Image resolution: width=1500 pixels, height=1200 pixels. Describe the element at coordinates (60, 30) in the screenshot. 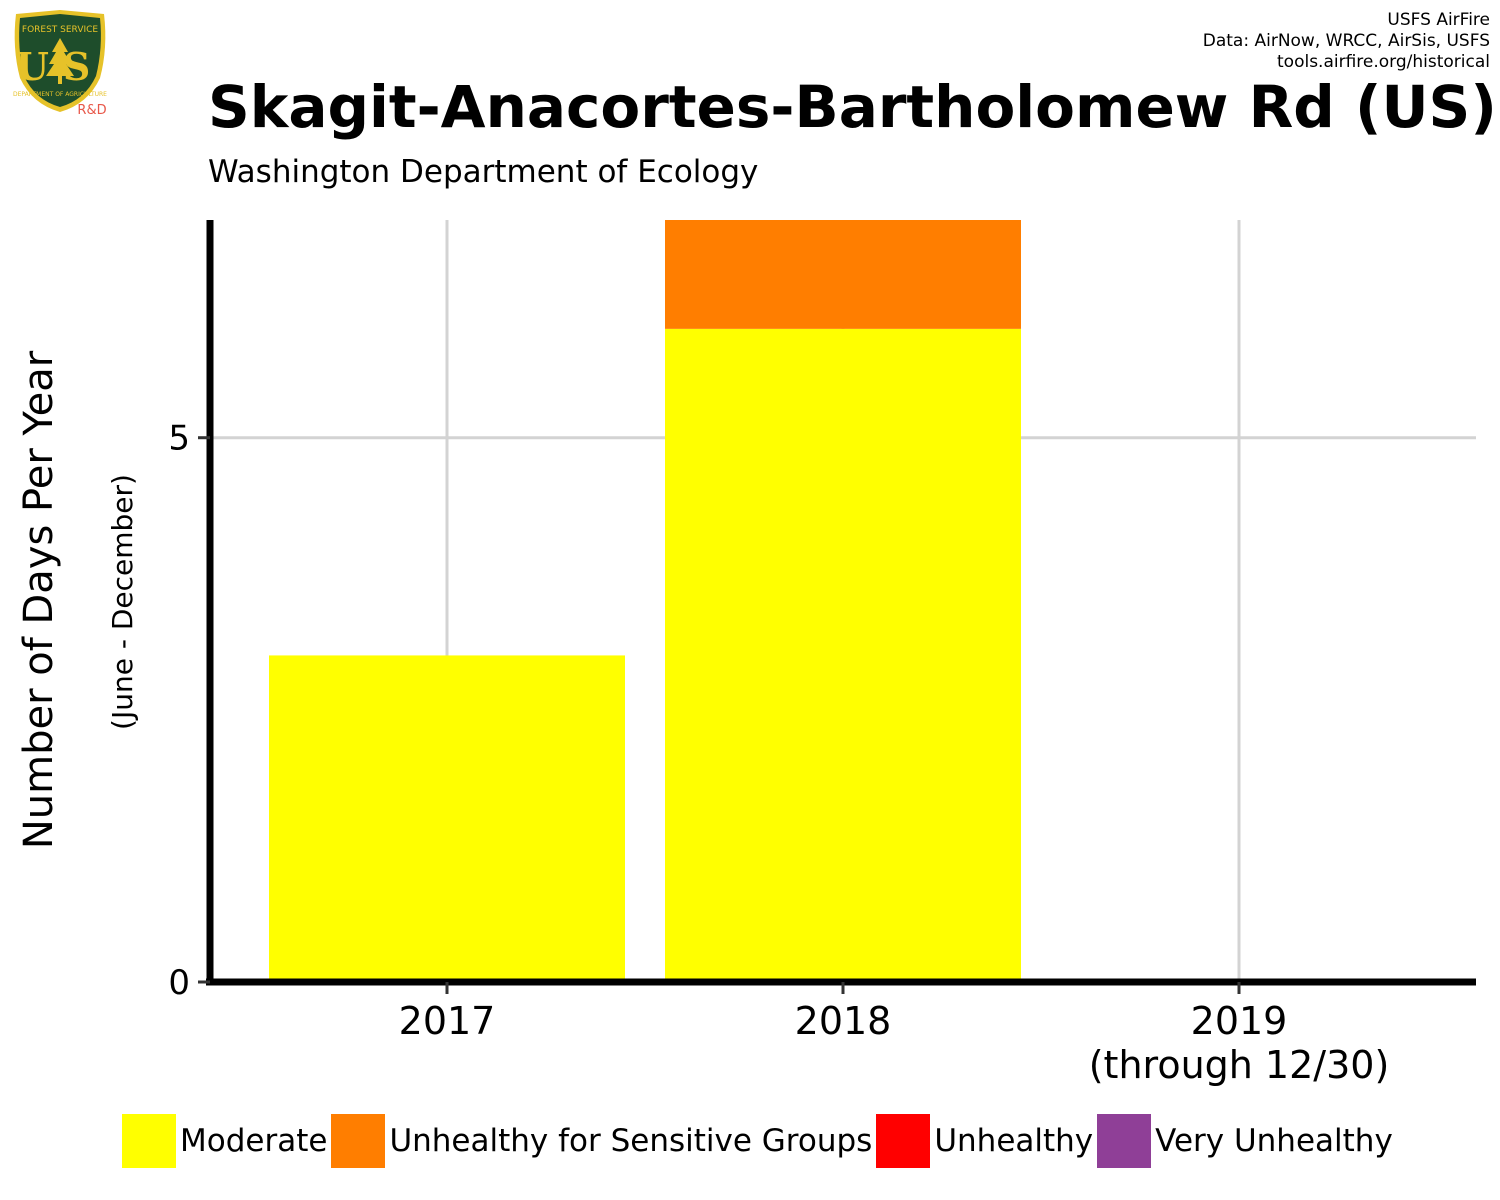

I see `logo-top-text: FOREST SERVICE` at that location.